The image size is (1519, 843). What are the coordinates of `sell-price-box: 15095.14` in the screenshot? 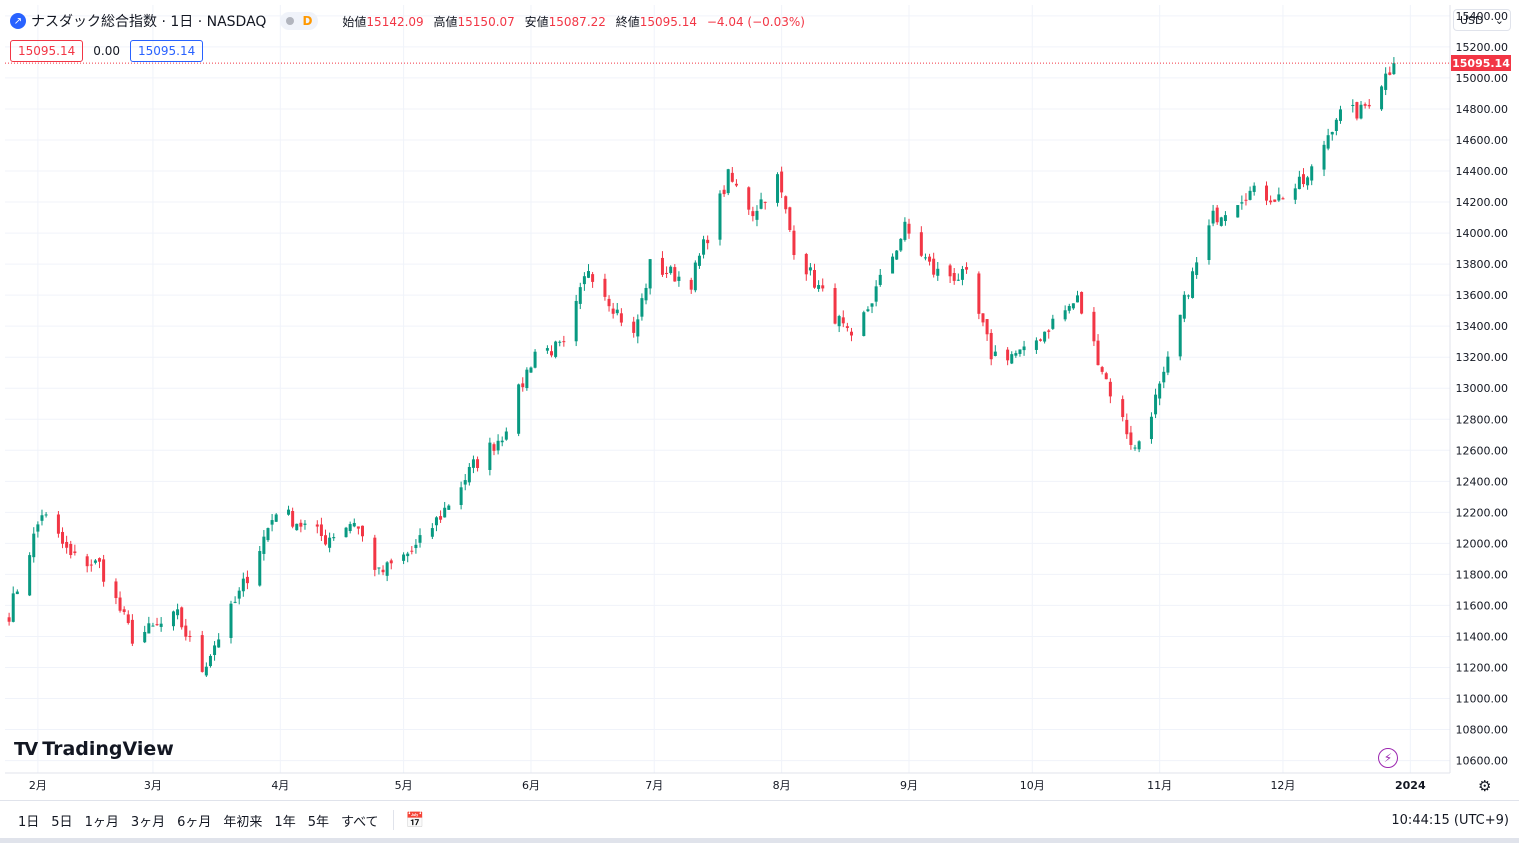 It's located at (47, 51).